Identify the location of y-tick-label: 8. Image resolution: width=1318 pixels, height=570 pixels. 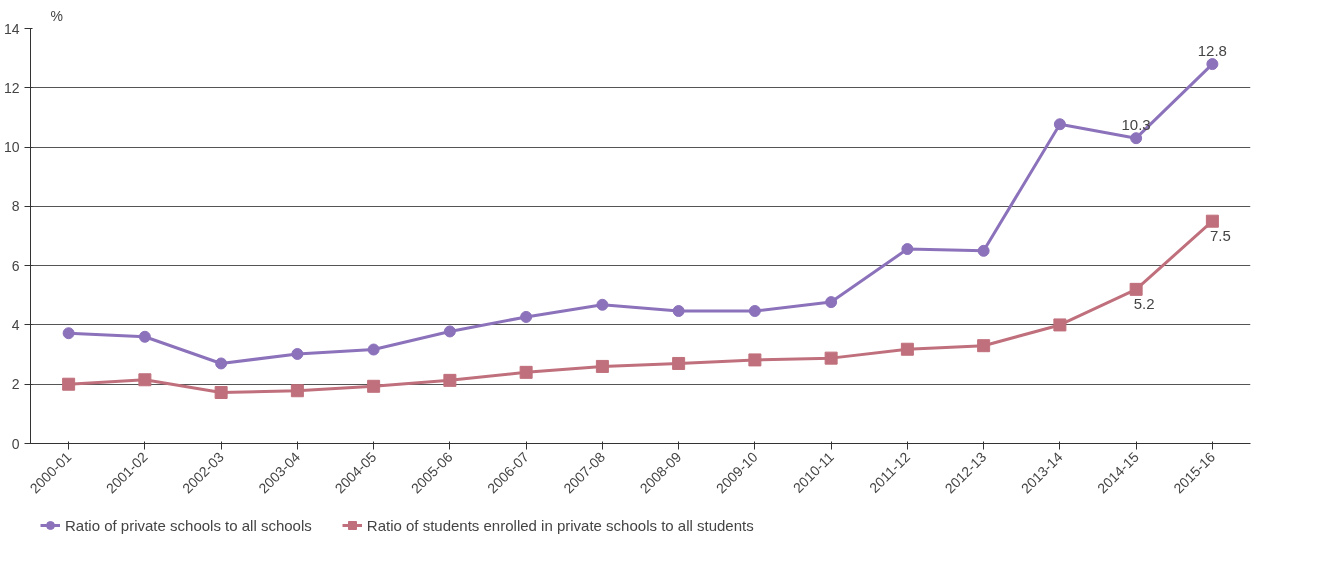
(15, 206).